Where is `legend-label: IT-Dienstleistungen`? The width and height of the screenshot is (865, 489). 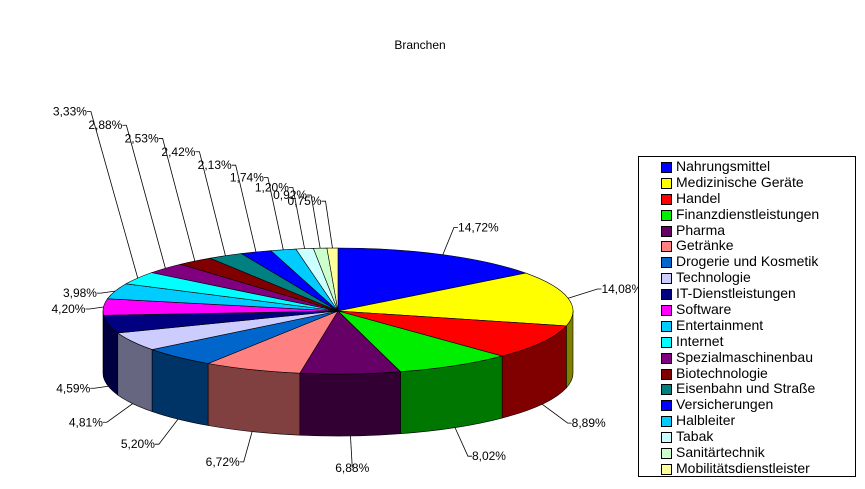
legend-label: IT-Dienstleistungen is located at coordinates (736, 293).